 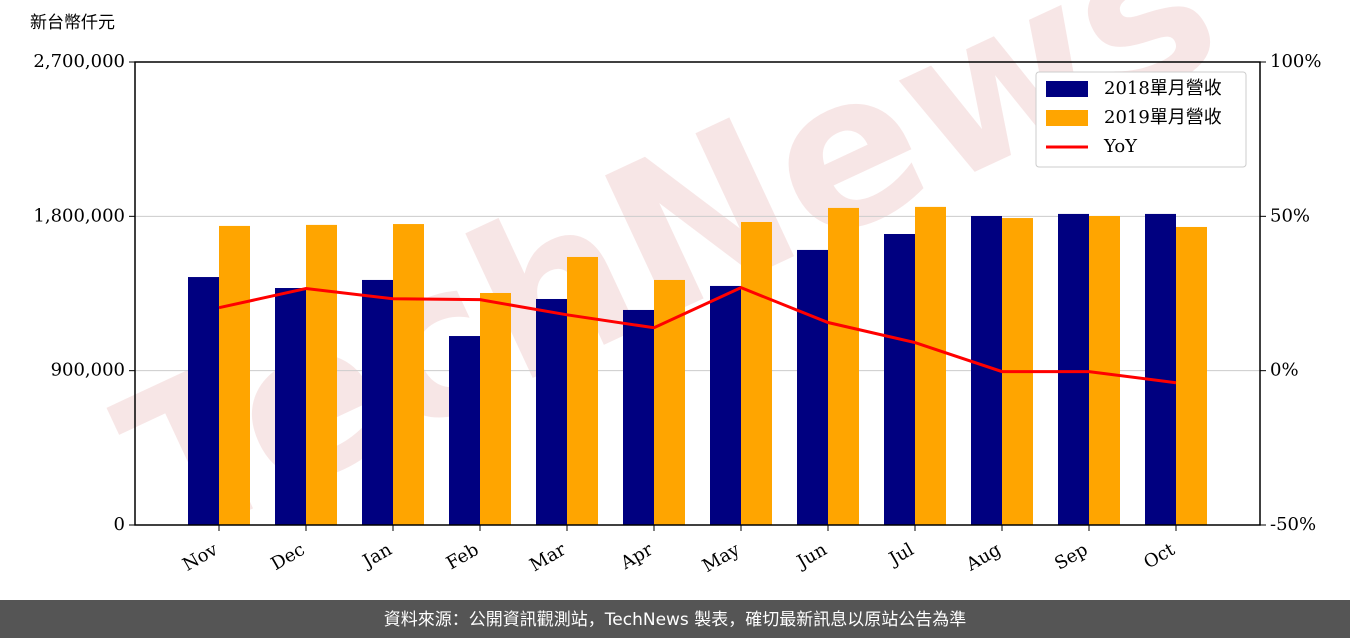 I want to click on x-tick-label: Jul, so click(x=901, y=555).